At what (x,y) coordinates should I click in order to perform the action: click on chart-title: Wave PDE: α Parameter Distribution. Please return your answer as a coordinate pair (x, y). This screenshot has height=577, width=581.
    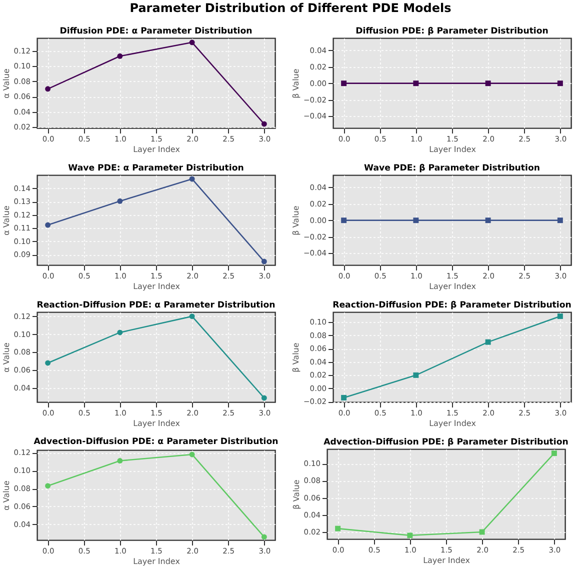
    Looking at the image, I should click on (156, 168).